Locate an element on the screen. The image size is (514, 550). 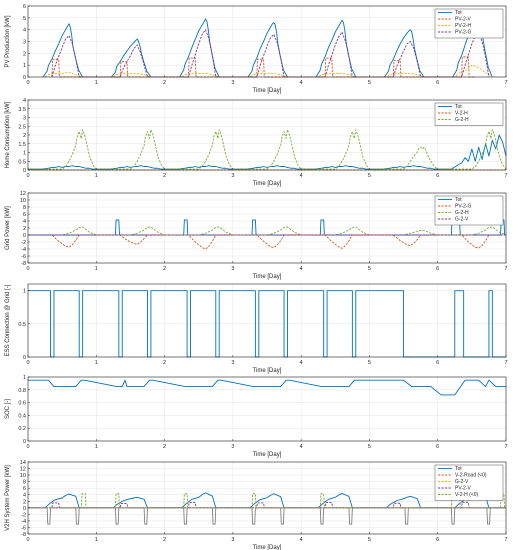
y-axis-label: Grid Power [kW] is located at coordinates (8, 228).